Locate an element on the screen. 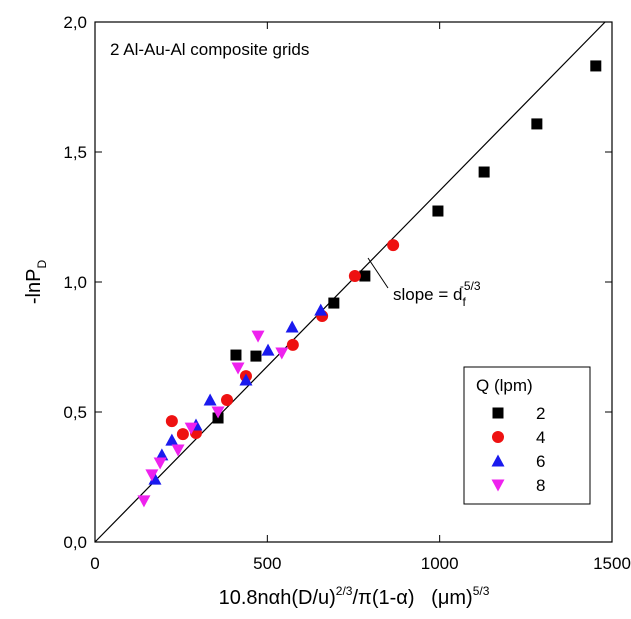 This screenshot has height=619, width=631. y-tick-label: 1,0 is located at coordinates (75, 282).